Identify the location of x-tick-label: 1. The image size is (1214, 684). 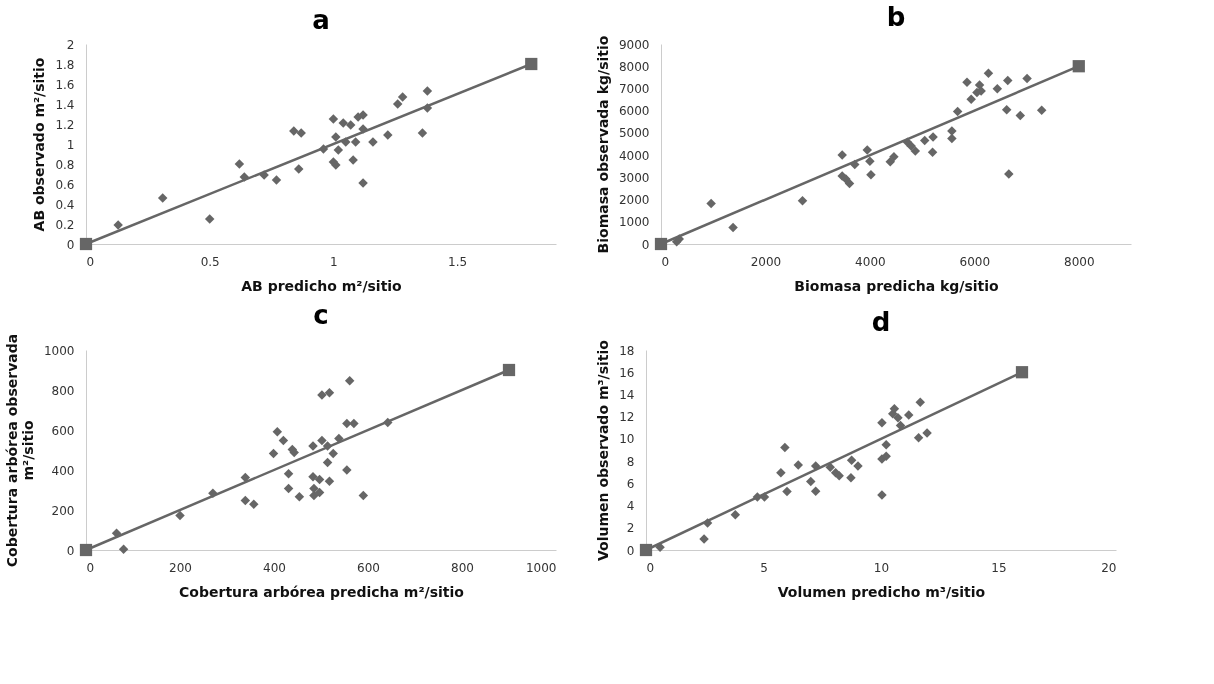
(334, 261).